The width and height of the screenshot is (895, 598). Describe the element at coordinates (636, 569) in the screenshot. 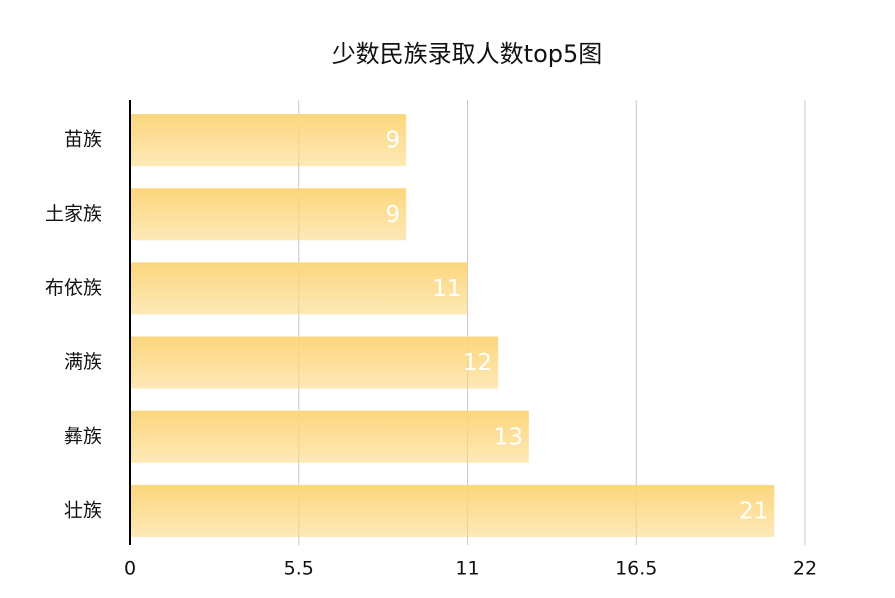

I see `x-tick-label: 16.5` at that location.